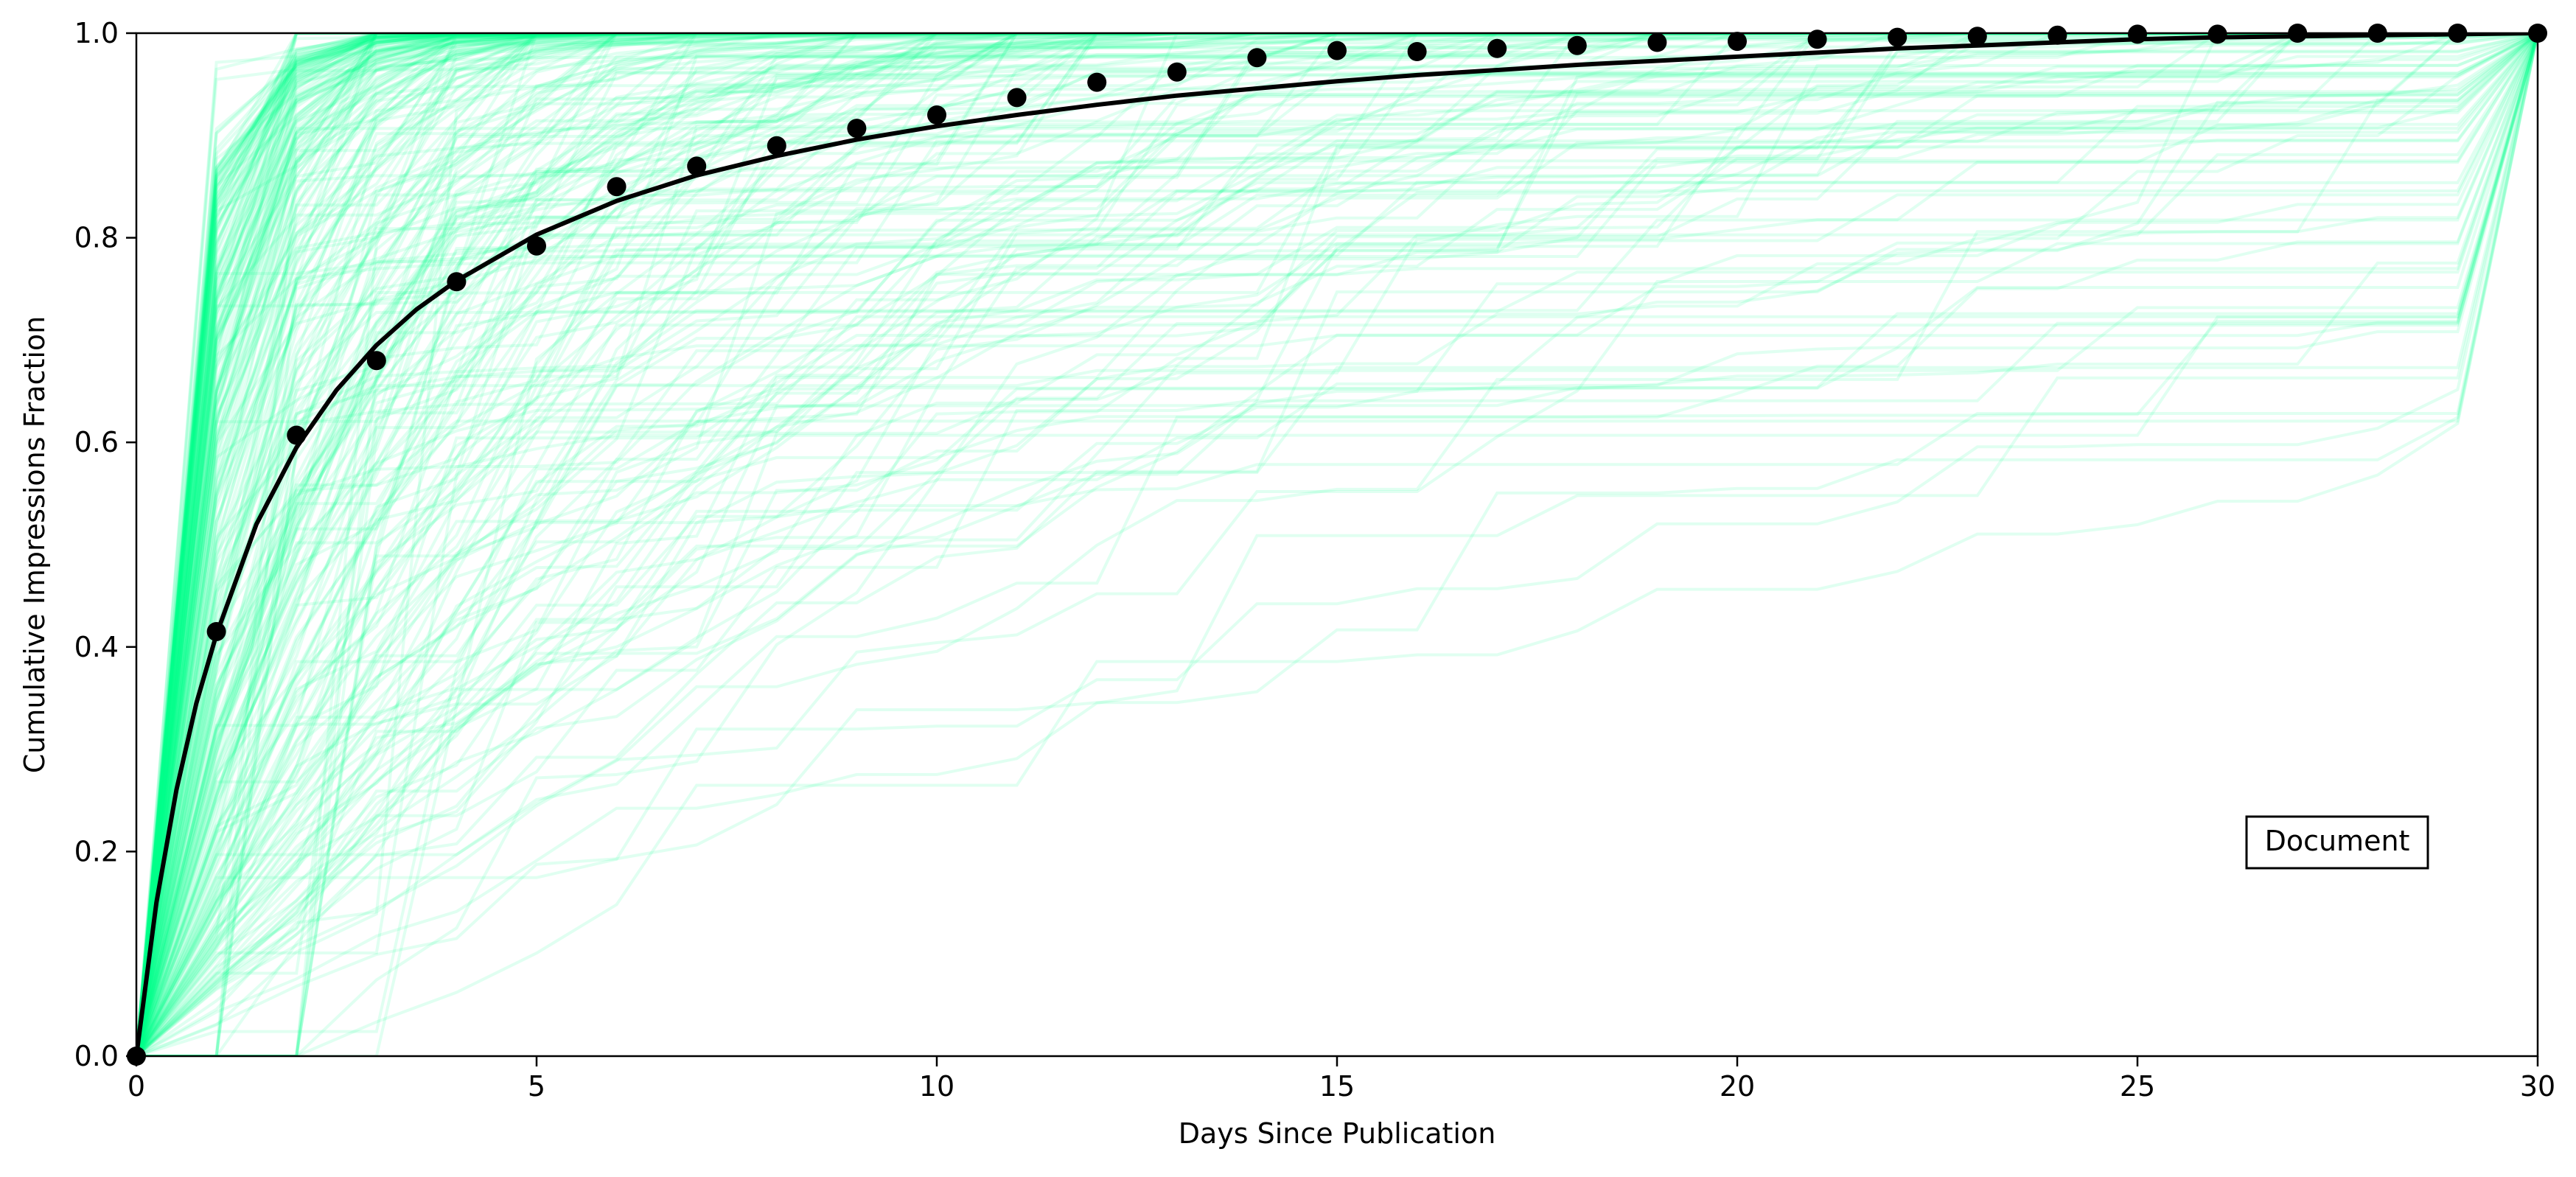 The width and height of the screenshot is (2576, 1177). Describe the element at coordinates (2337, 843) in the screenshot. I see `annotation-box: Document` at that location.